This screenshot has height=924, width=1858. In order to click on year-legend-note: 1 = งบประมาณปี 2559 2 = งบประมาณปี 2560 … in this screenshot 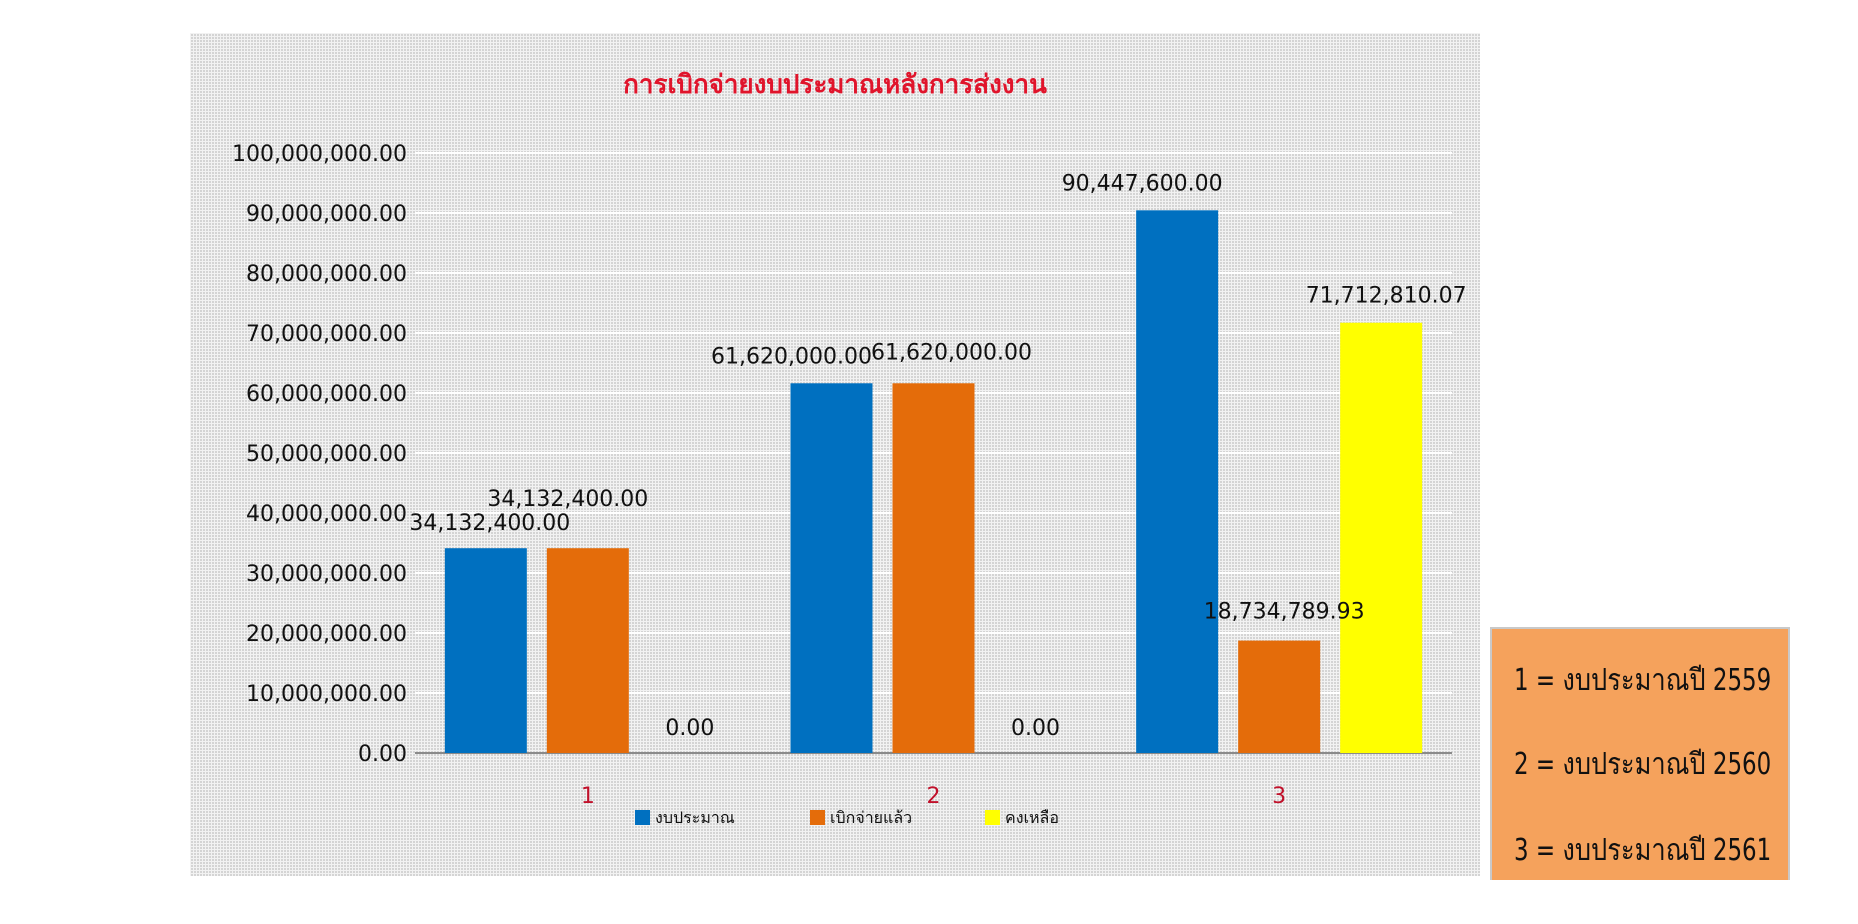, I will do `click(1640, 753)`.